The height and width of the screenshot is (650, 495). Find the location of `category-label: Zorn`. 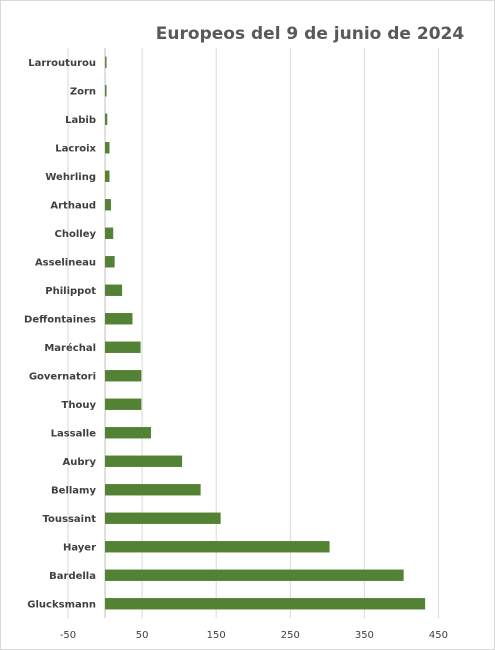

category-label: Zorn is located at coordinates (83, 91).